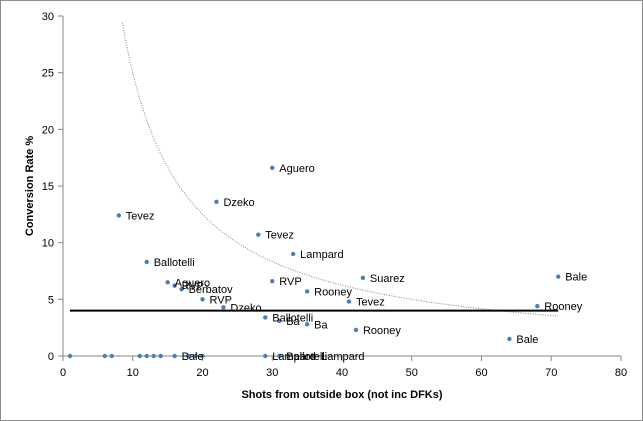  What do you see at coordinates (30, 186) in the screenshot?
I see `y-axis-title: Conversion Rate %` at bounding box center [30, 186].